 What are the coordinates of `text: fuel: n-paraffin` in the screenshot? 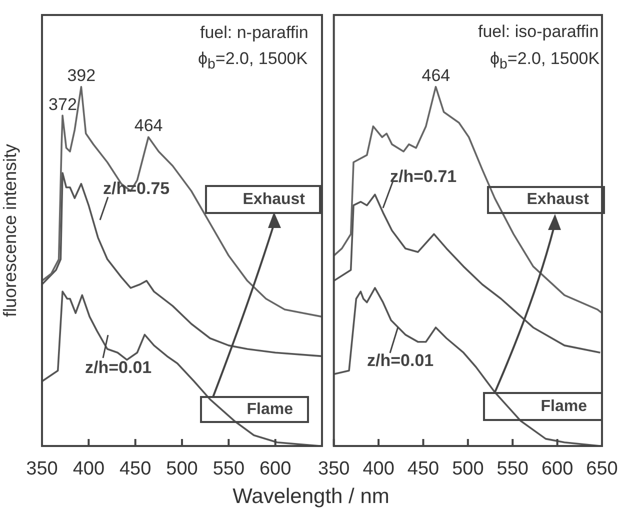 It's located at (254, 32).